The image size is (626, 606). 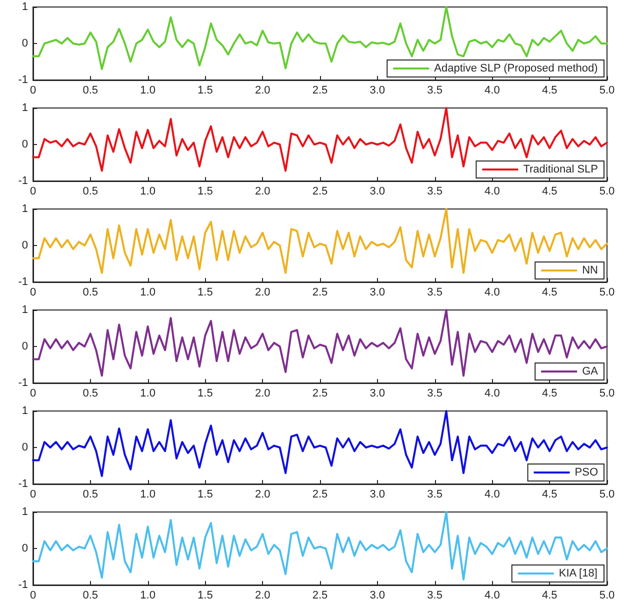 What do you see at coordinates (578, 574) in the screenshot?
I see `legend-label: KIA [18]` at bounding box center [578, 574].